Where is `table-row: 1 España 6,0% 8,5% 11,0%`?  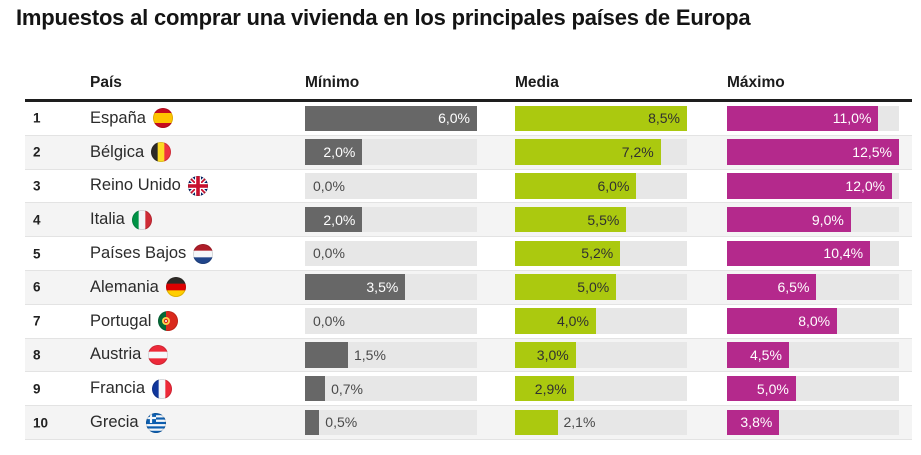
table-row: 1 España 6,0% 8,5% 11,0% is located at coordinates (468, 119).